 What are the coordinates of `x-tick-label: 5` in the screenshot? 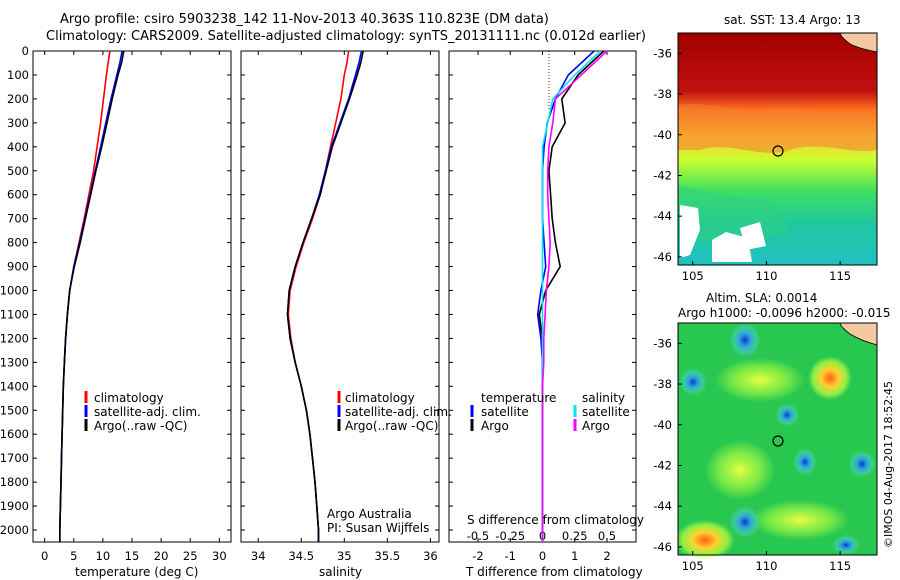 It's located at (73, 556).